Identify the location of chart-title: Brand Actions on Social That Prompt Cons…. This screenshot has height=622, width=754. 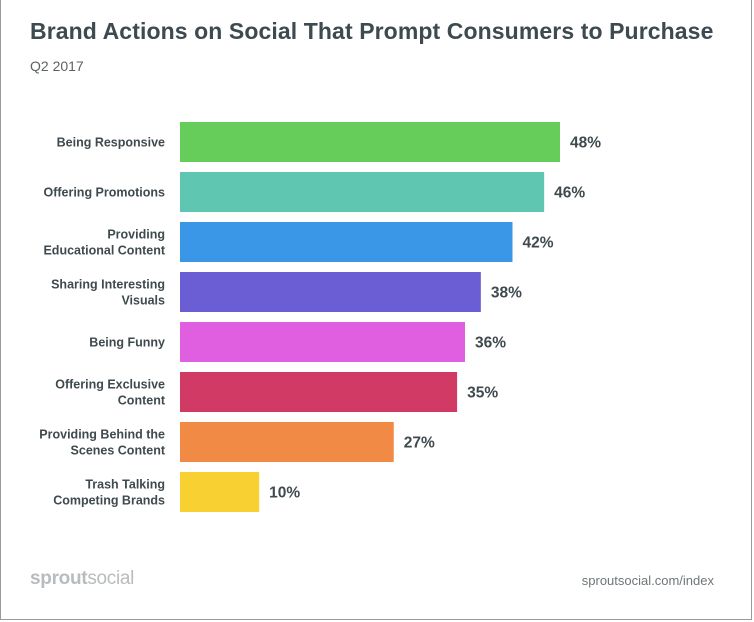
(372, 31).